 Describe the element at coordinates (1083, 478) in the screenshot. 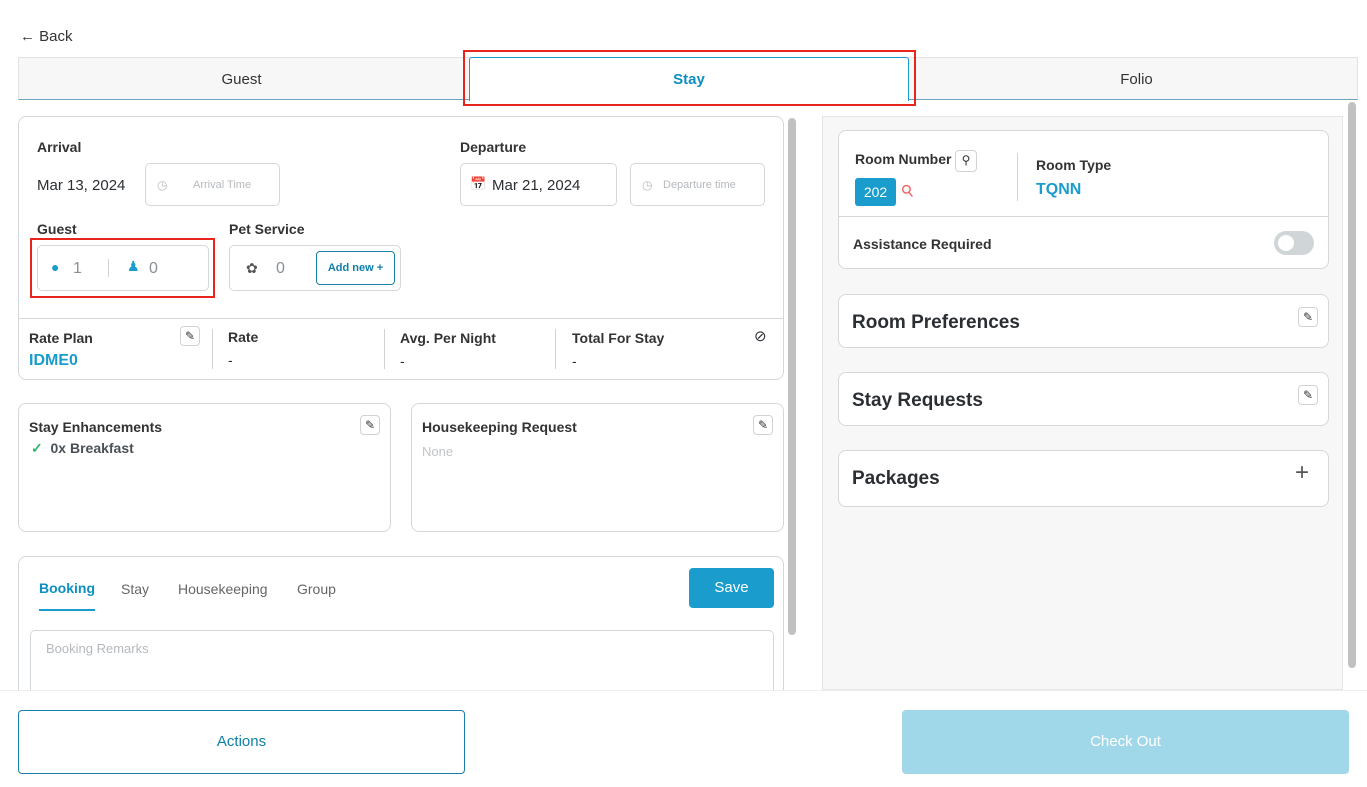

I see `packages-section: Packages +` at that location.